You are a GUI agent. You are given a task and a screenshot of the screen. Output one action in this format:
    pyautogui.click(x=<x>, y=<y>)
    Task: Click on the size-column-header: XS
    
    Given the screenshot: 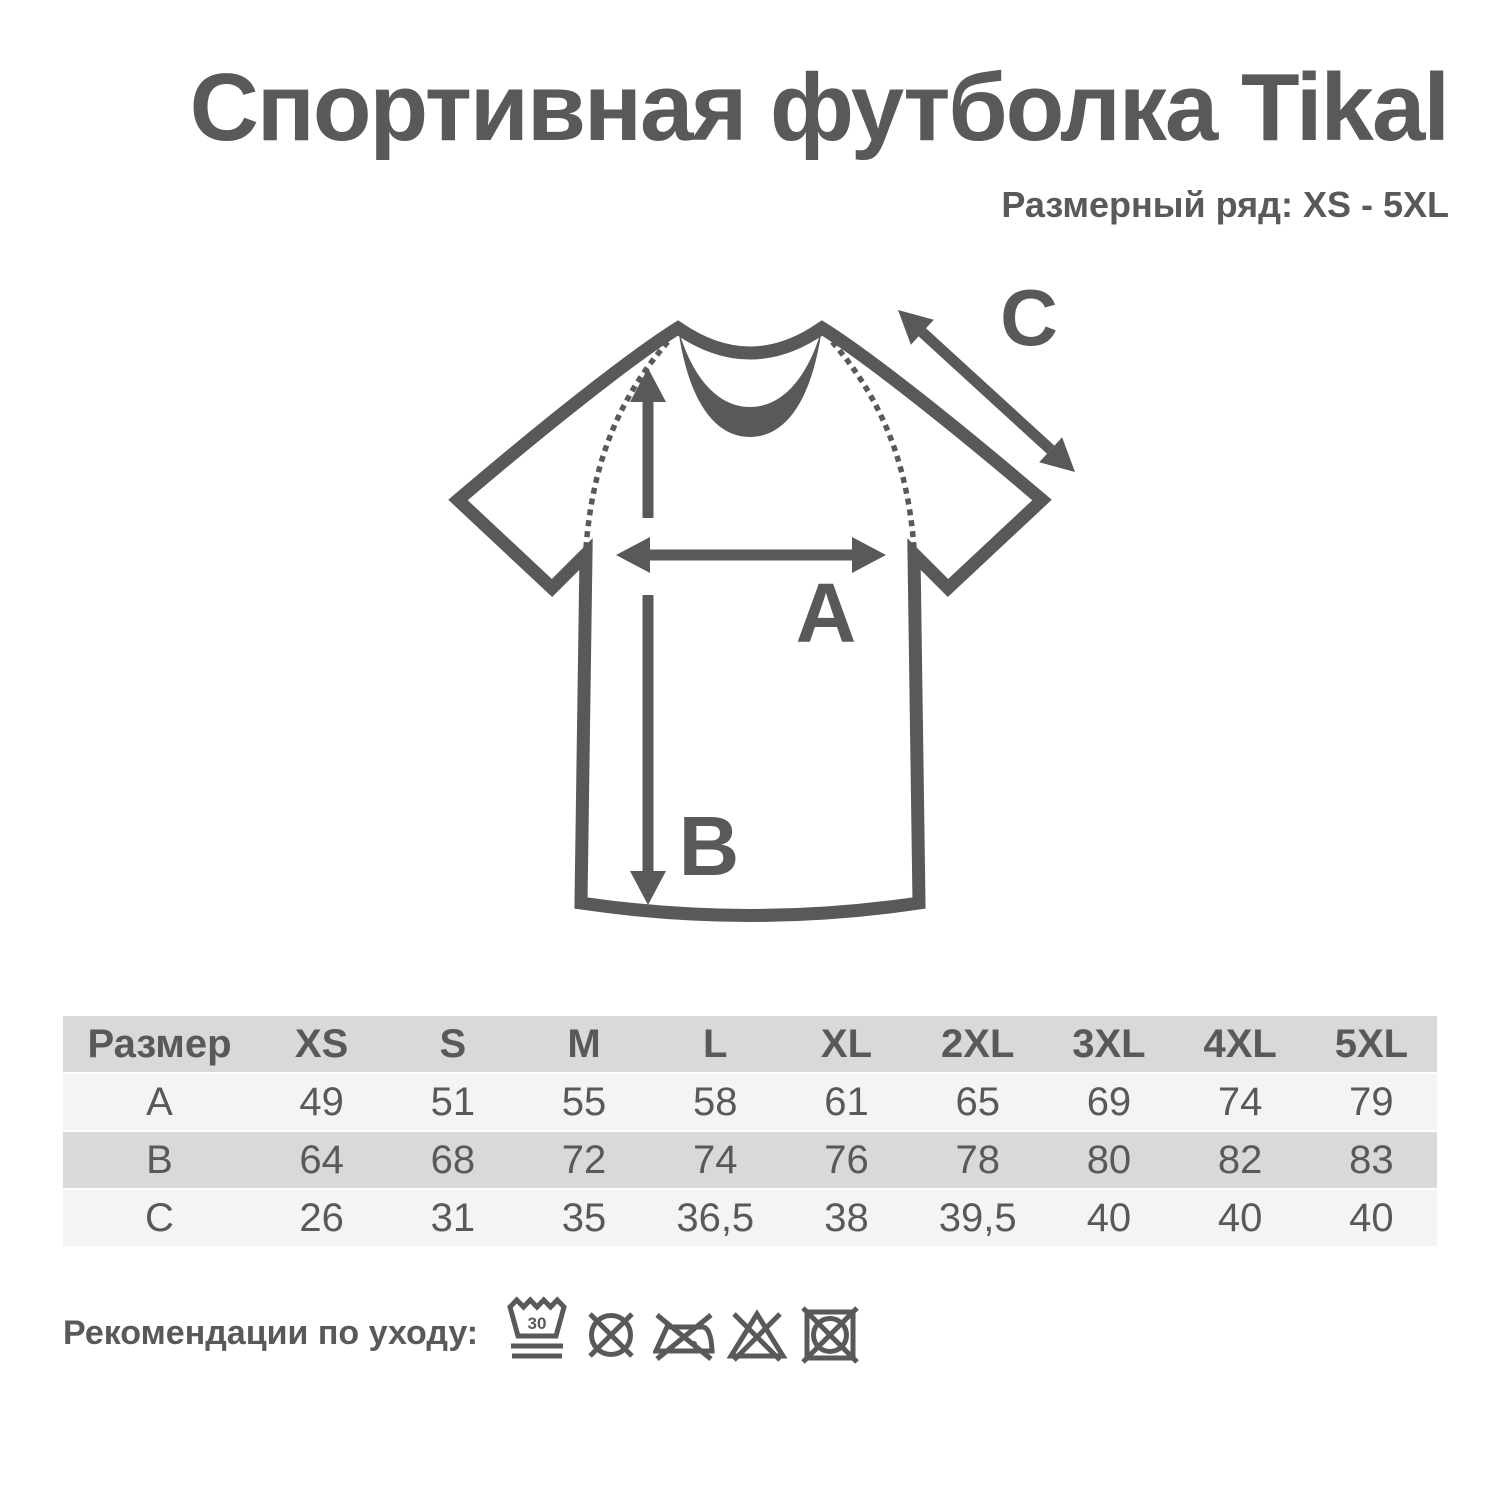 What is the action you would take?
    pyautogui.click(x=321, y=1044)
    